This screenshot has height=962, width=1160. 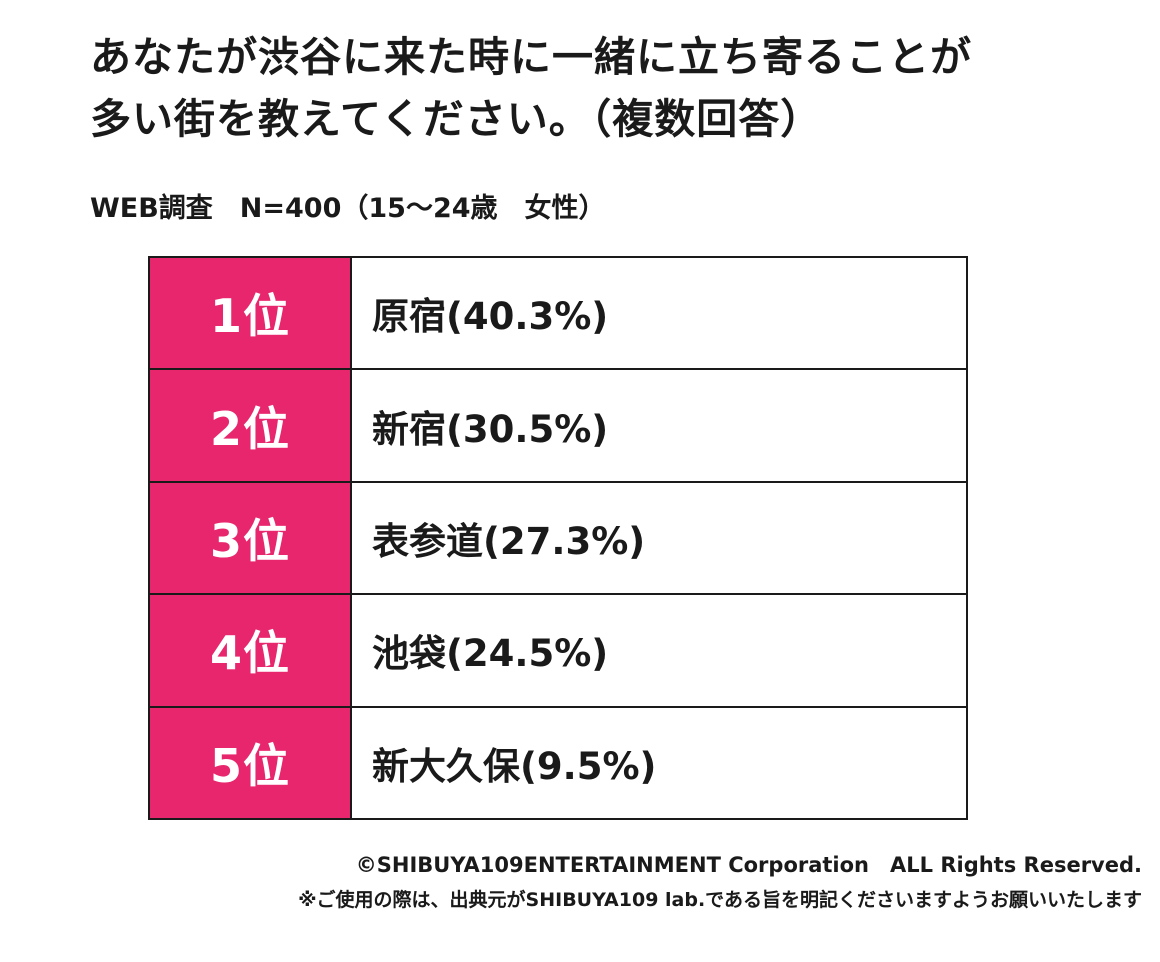 I want to click on ranking-row-1: 1位 原宿(40.3%), so click(x=558, y=313).